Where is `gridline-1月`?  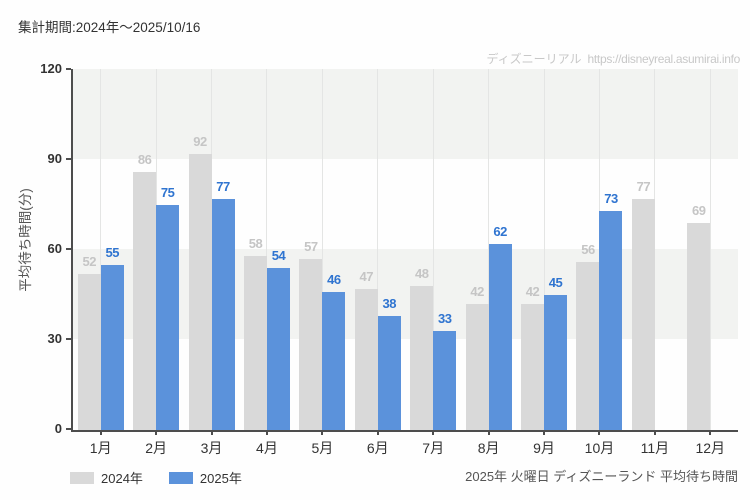
gridline-1月 is located at coordinates (101, 249).